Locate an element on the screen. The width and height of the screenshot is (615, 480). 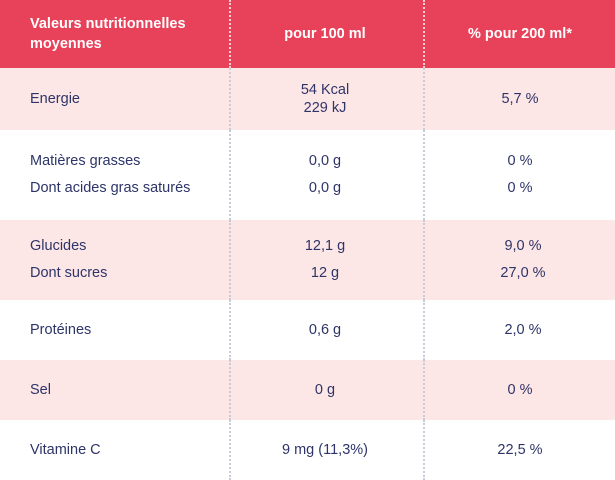
header-col1-line2: moyennes is located at coordinates (66, 44).